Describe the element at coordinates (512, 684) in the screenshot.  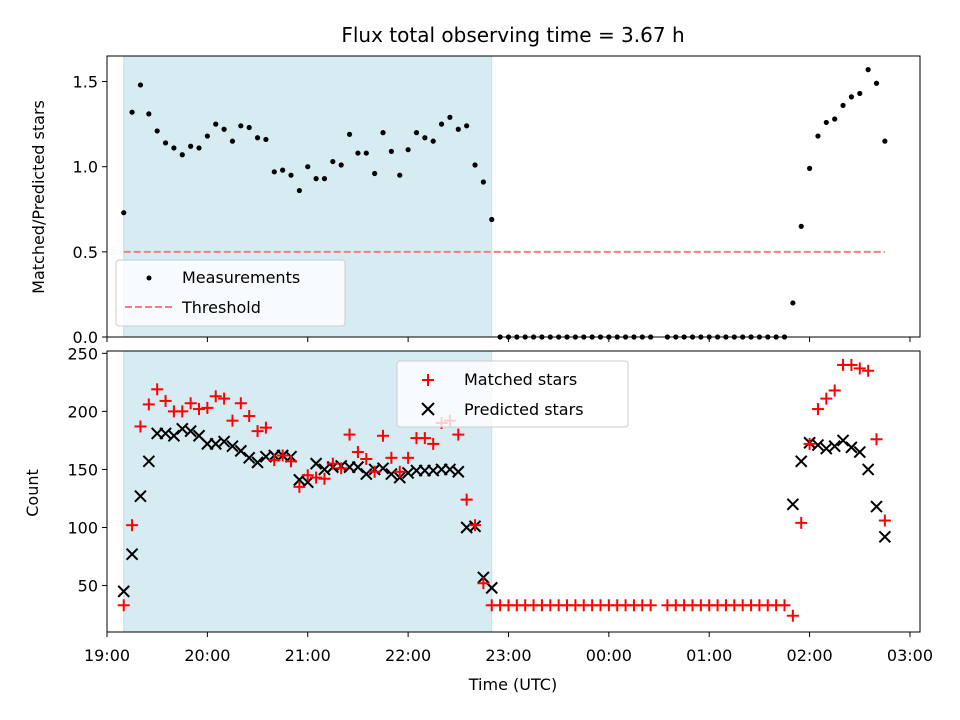
I see `x-axis-label: Time (UTC)` at that location.